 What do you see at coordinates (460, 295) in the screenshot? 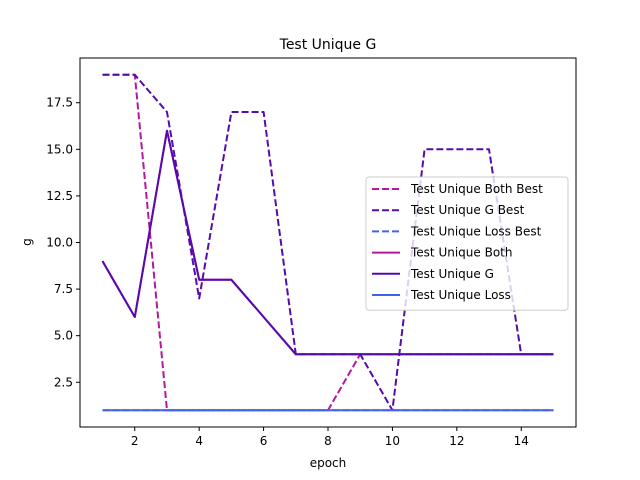
I see `legend-label: Test Unique Loss` at bounding box center [460, 295].